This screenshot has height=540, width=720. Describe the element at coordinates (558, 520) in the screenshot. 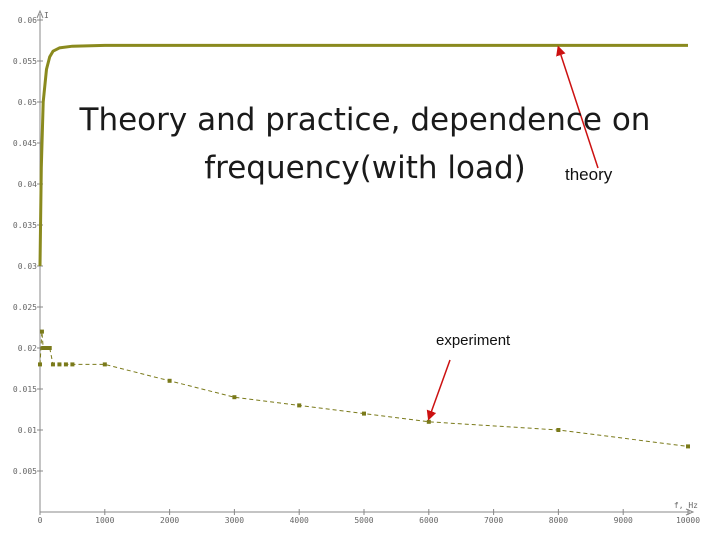

I see `x-tick-label: 8000` at that location.